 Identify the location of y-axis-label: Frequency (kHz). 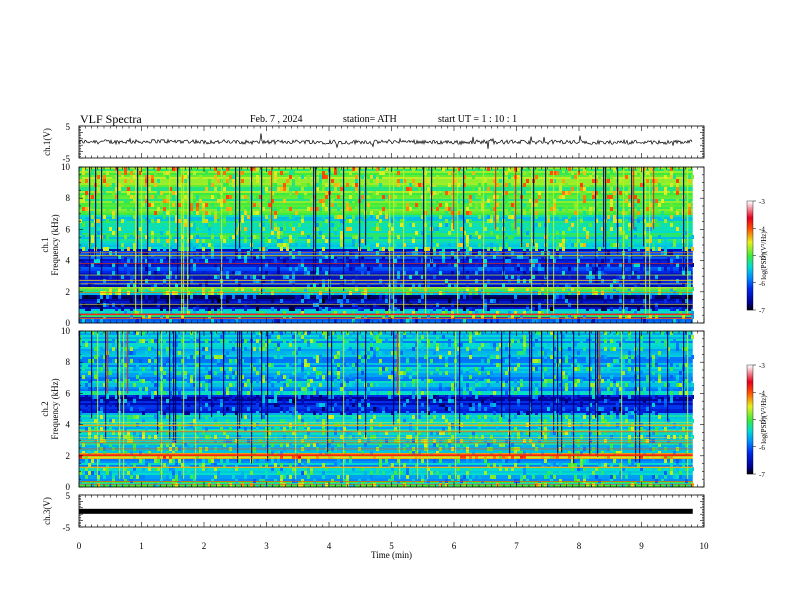
(55, 244).